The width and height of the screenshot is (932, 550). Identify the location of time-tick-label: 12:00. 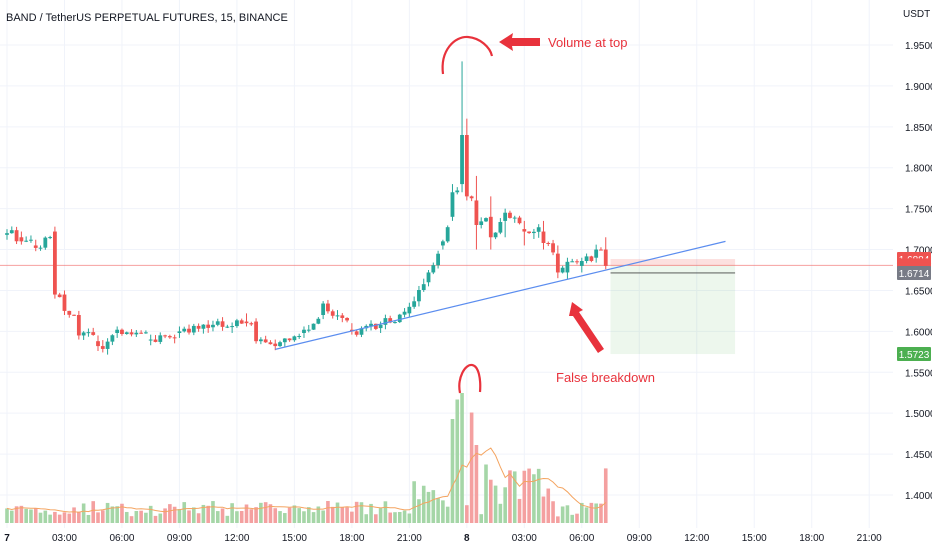
(696, 538).